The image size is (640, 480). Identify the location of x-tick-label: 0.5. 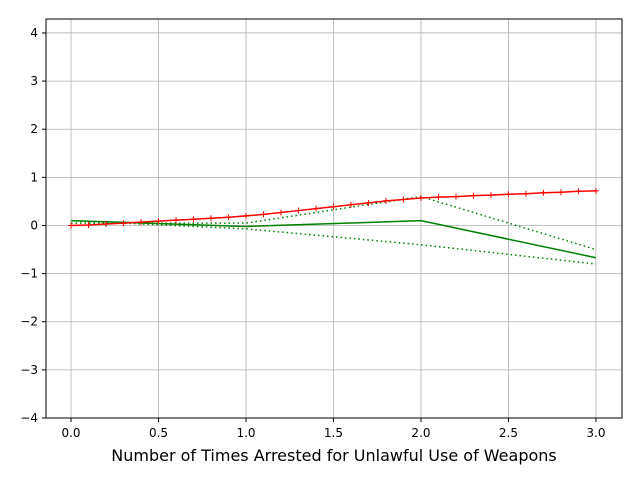
(158, 433).